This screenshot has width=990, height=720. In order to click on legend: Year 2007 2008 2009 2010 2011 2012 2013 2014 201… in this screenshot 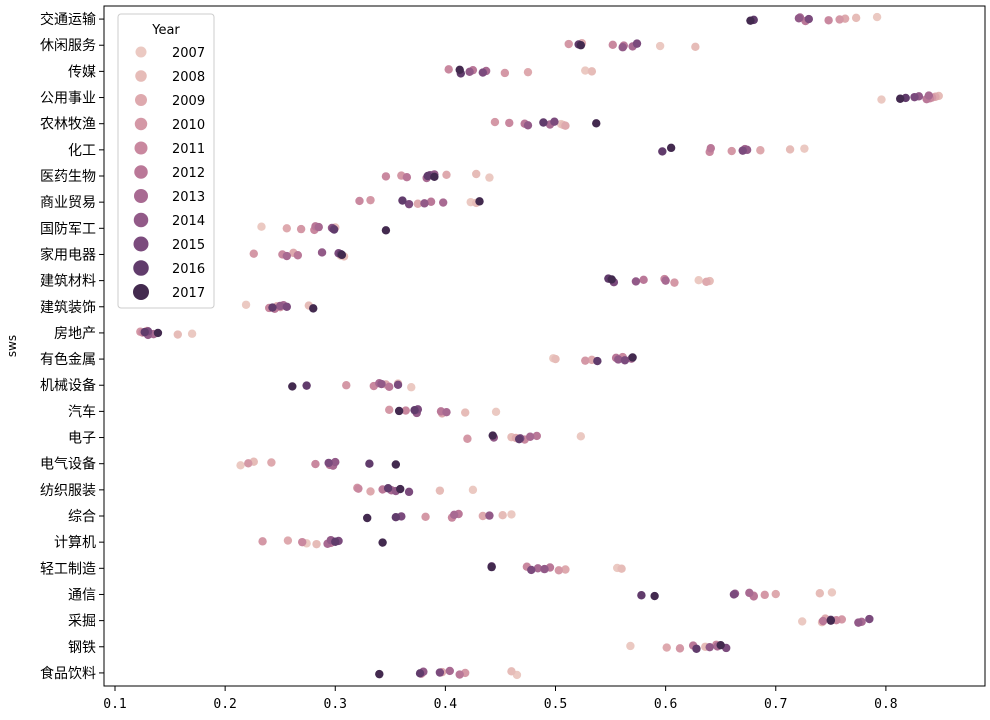, I will do `click(166, 161)`.